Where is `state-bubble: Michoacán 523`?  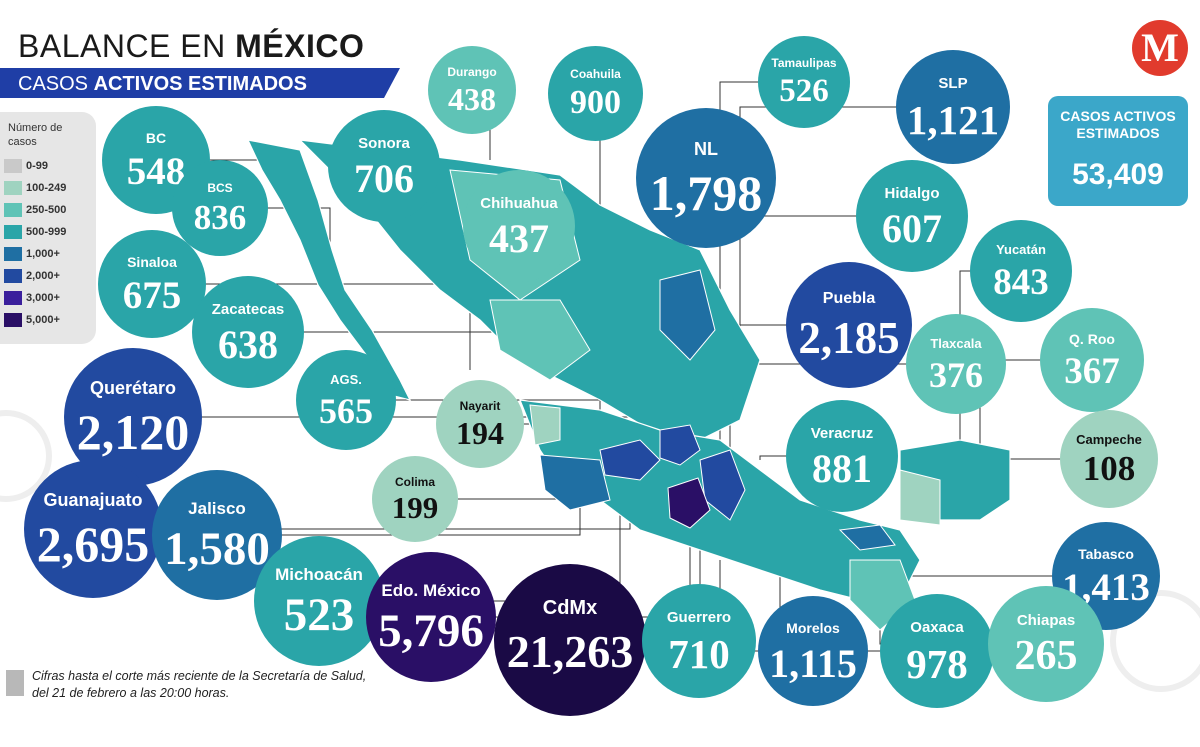 state-bubble: Michoacán 523 is located at coordinates (319, 601).